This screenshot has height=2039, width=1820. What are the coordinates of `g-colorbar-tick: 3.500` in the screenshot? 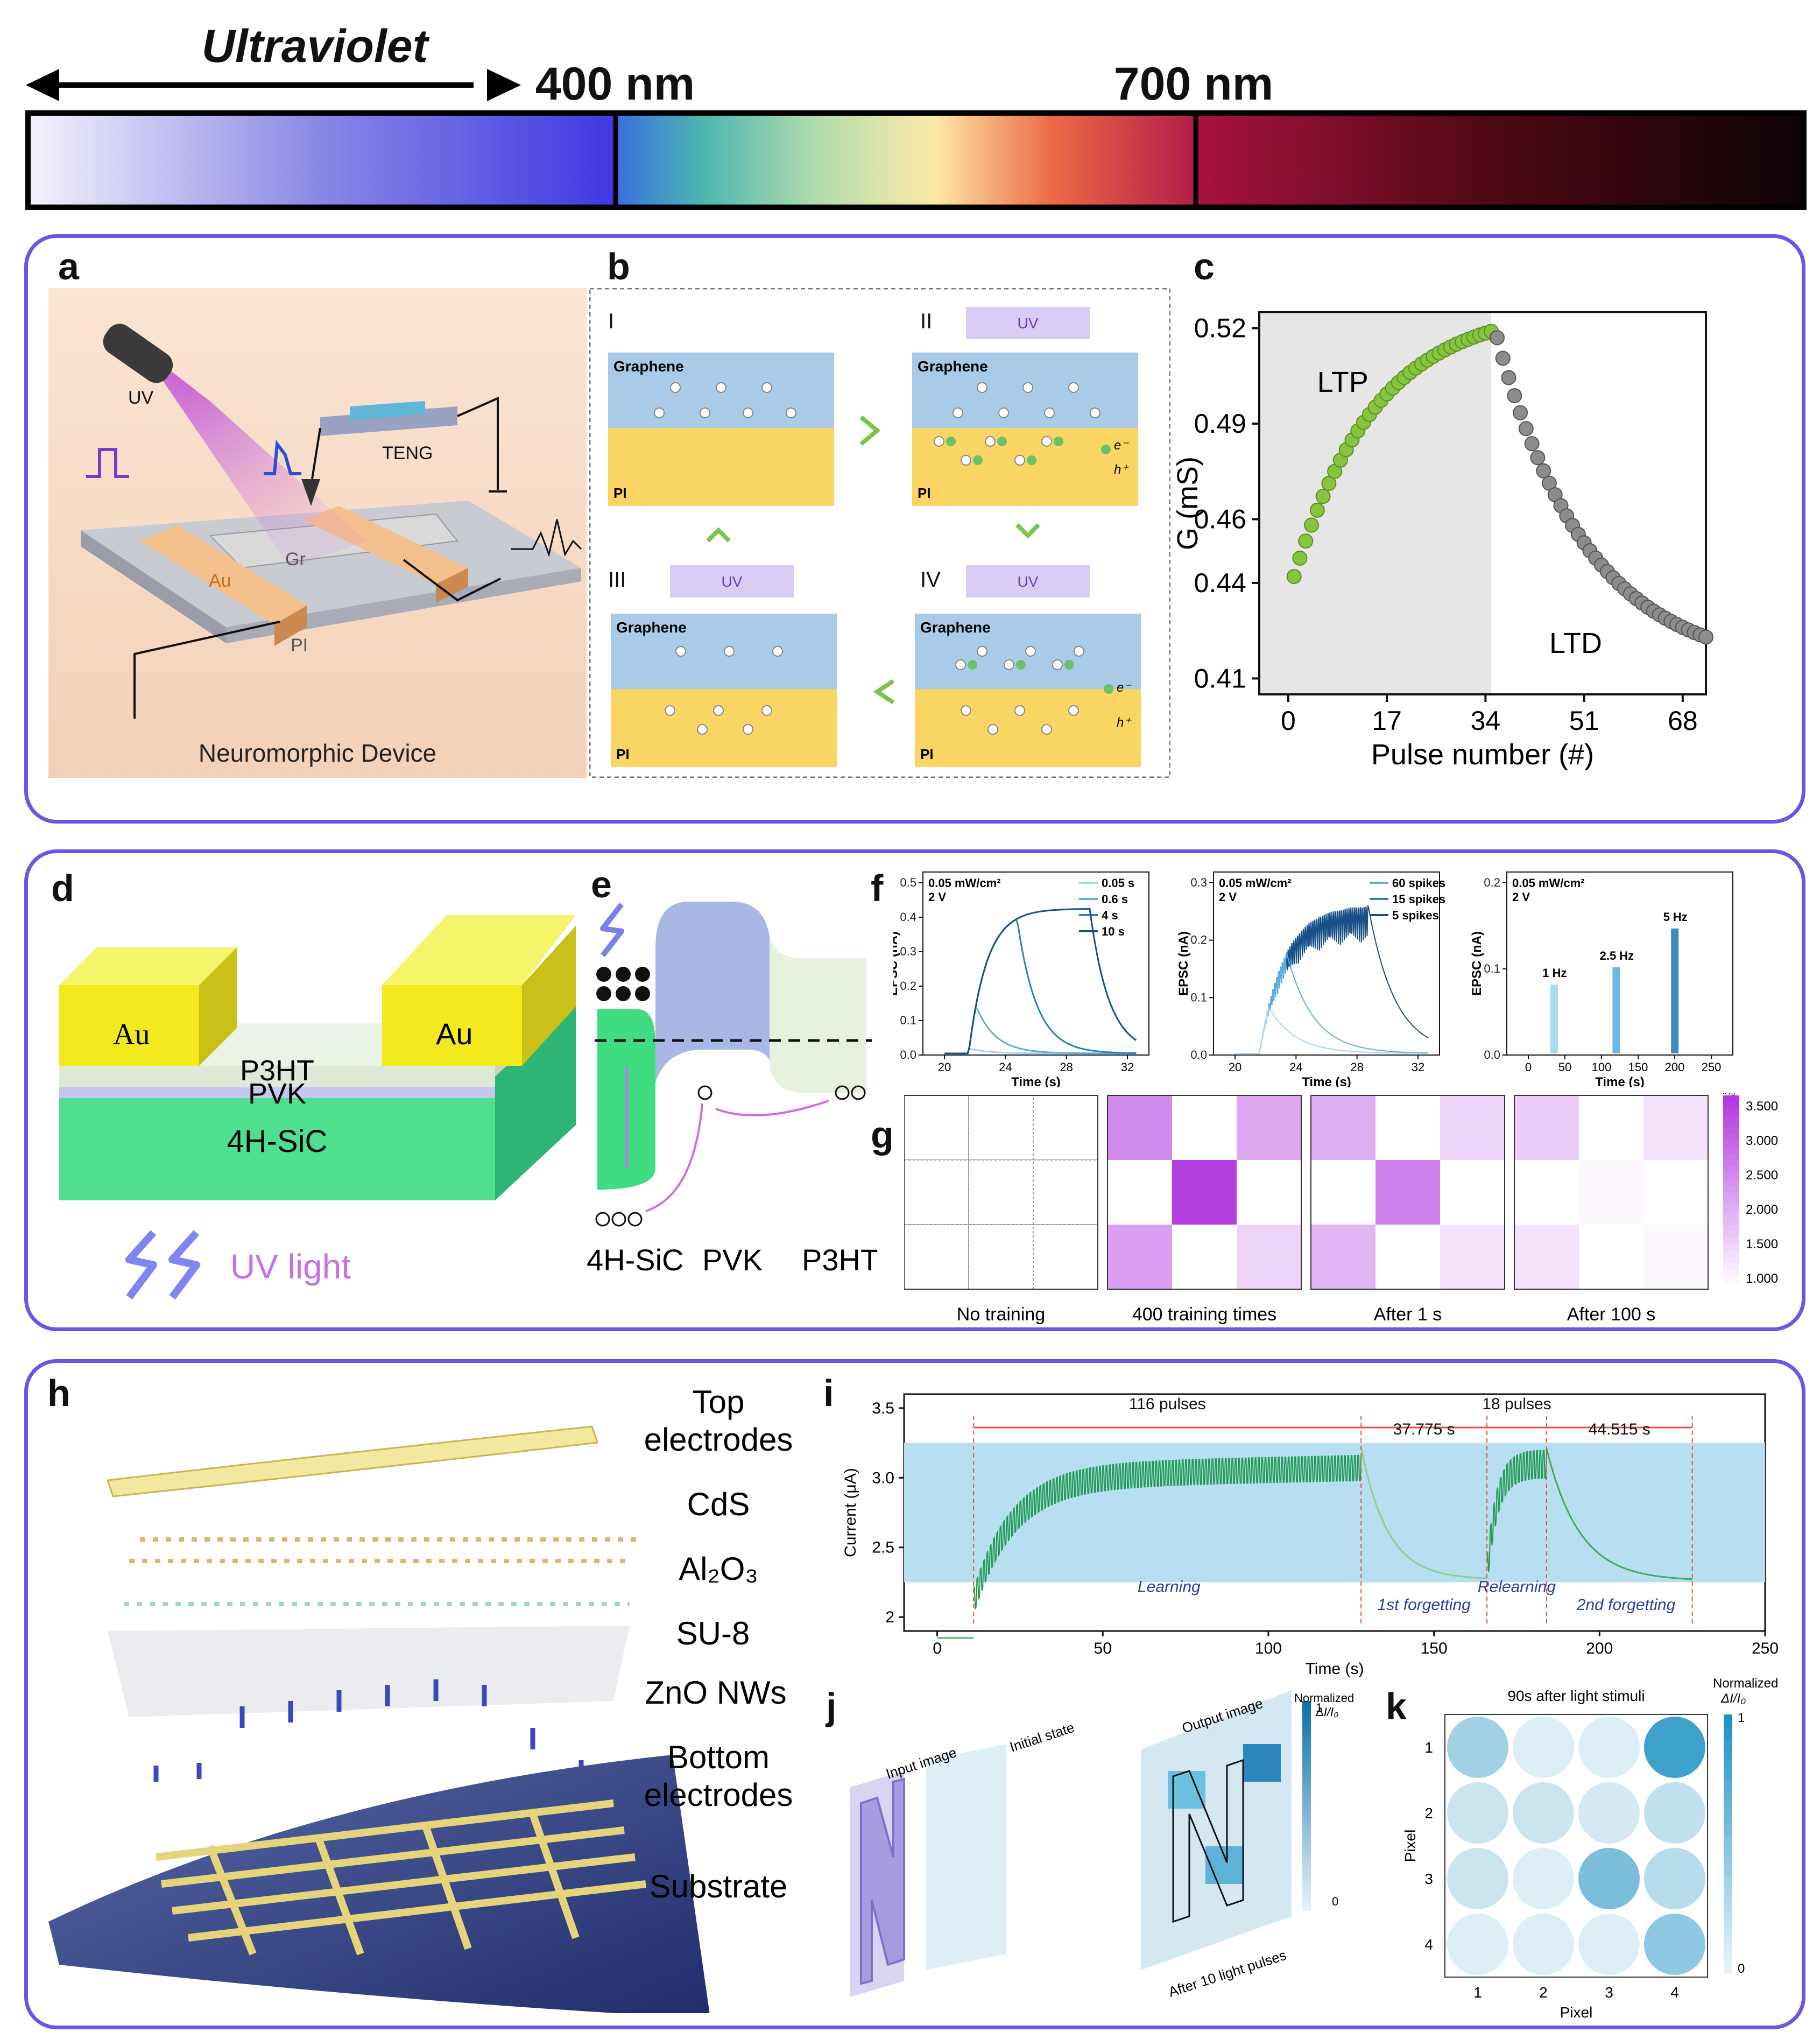 It's located at (1762, 1106).